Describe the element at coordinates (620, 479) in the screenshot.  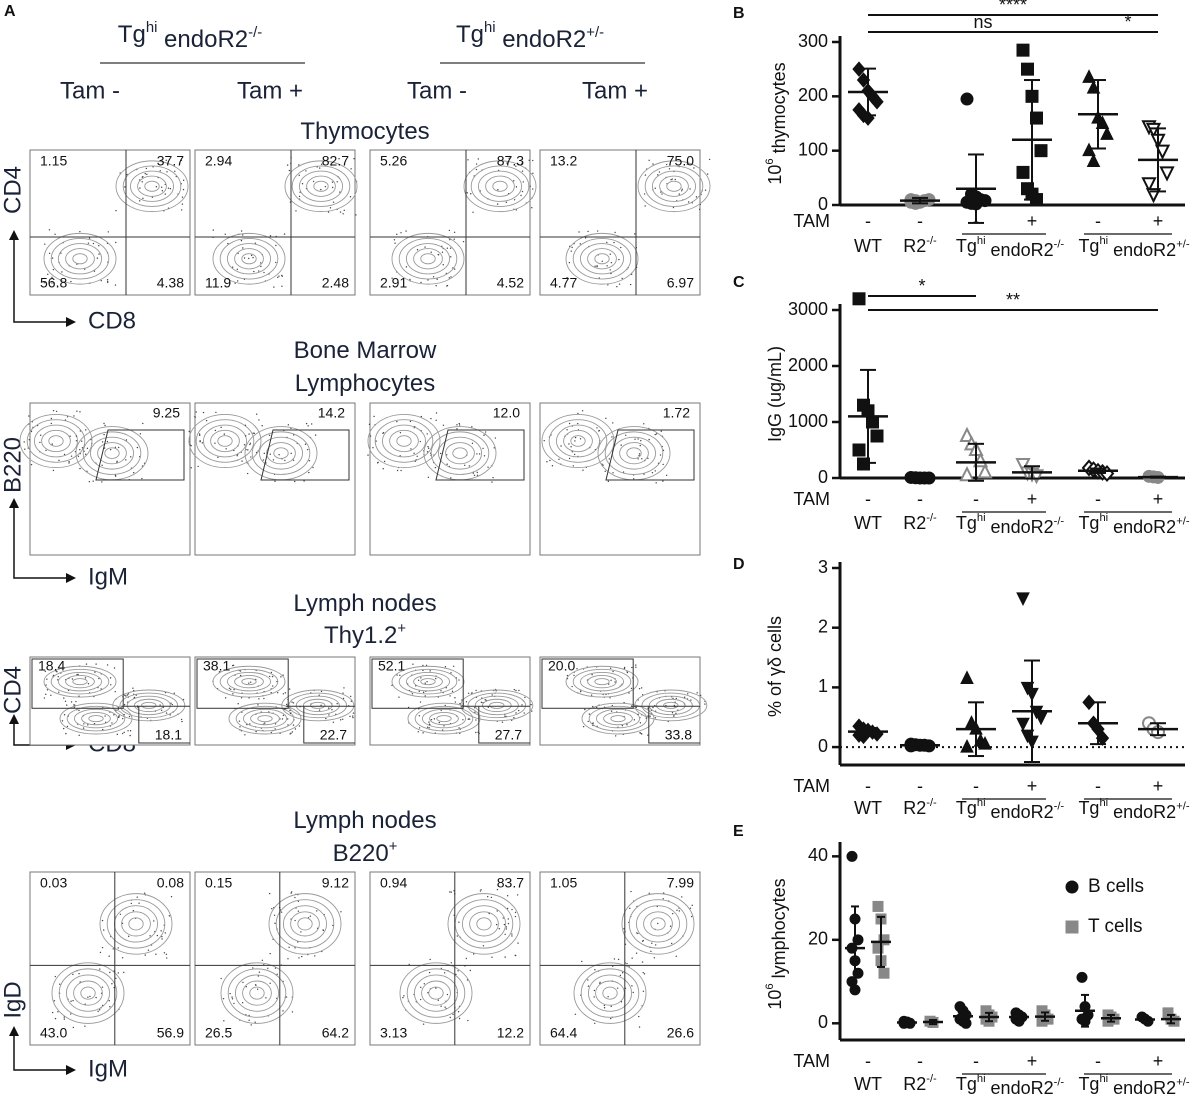
I see `flow-plot` at that location.